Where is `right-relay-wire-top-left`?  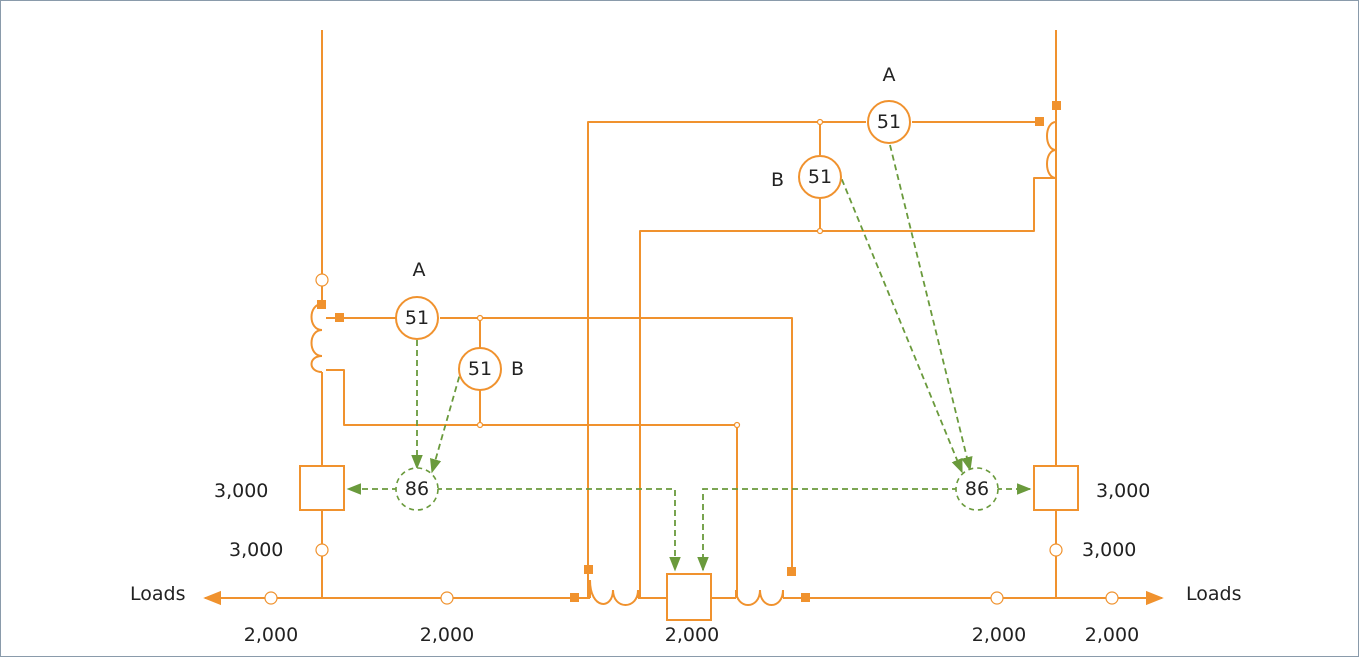
right-relay-wire-top-left is located at coordinates (726, 359).